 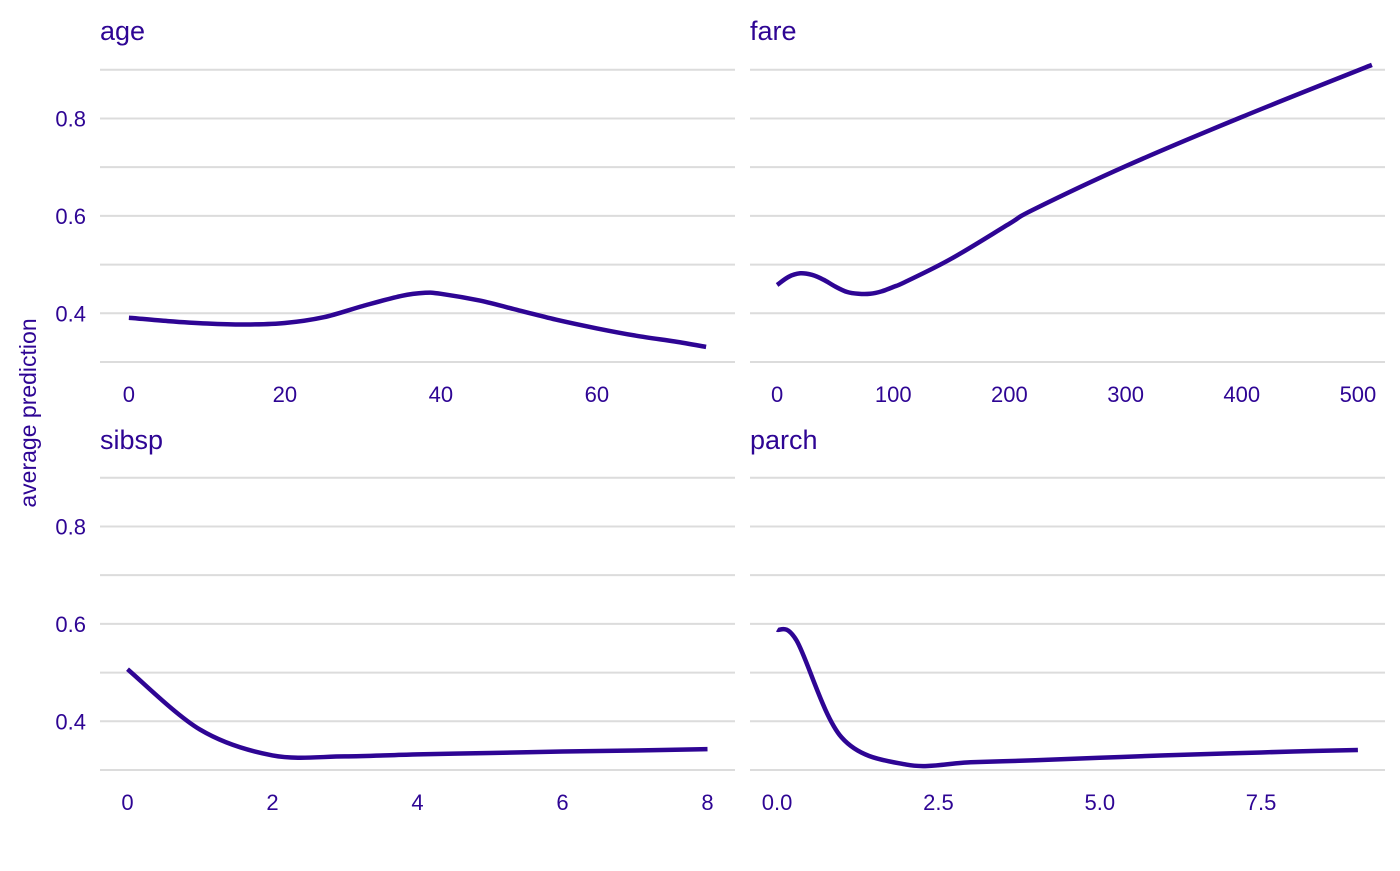 I want to click on x-tick-label-fare: 0, so click(x=777, y=394).